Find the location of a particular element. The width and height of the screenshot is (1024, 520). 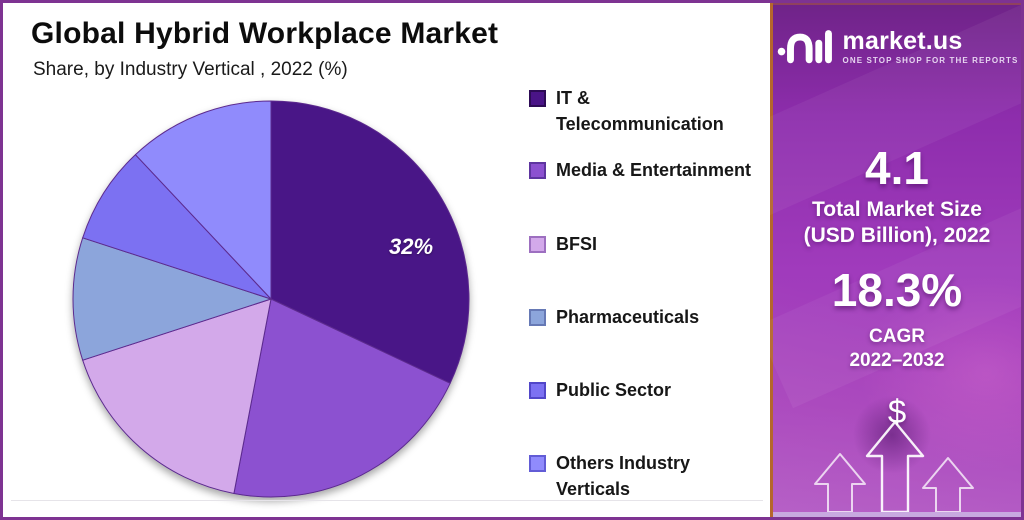

cagr-label-line1: CAGR is located at coordinates (897, 336).